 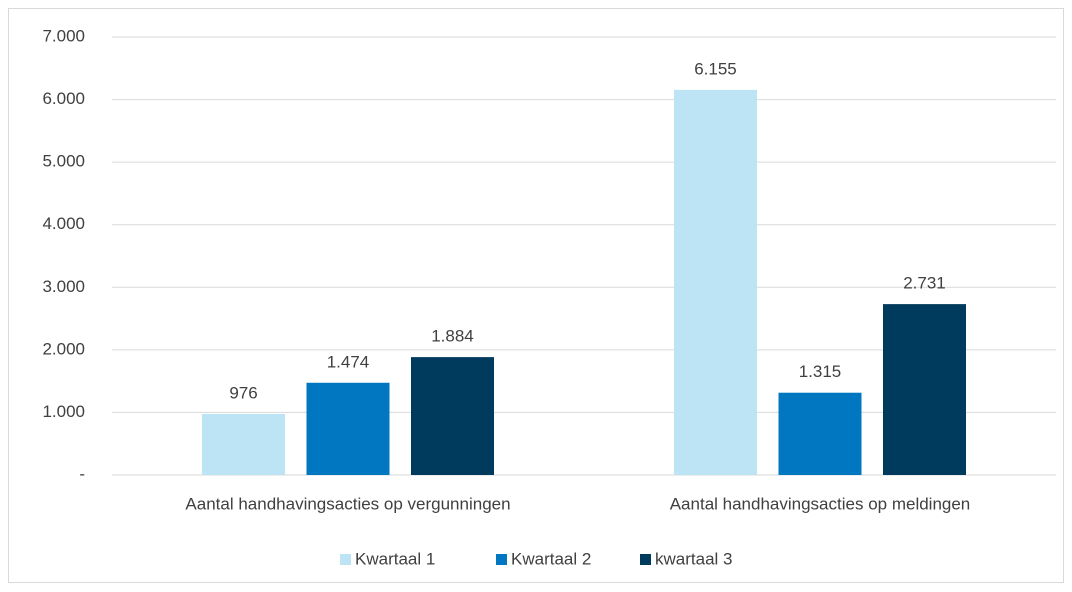 I want to click on data-label: 976, so click(x=243, y=392).